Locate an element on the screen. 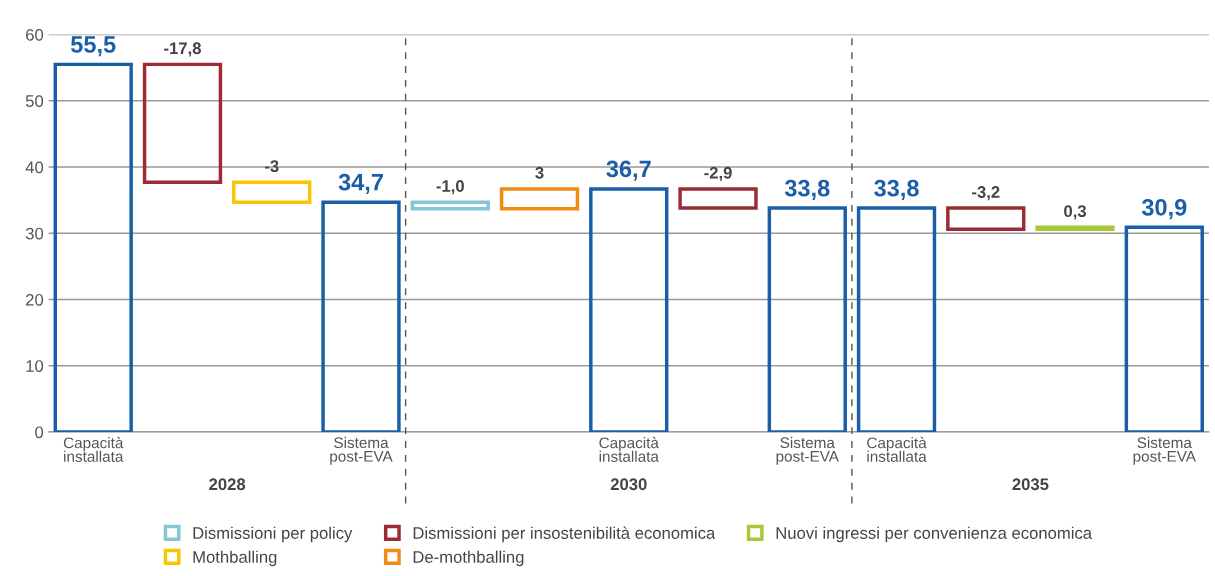  text: 2035 is located at coordinates (1030, 484).